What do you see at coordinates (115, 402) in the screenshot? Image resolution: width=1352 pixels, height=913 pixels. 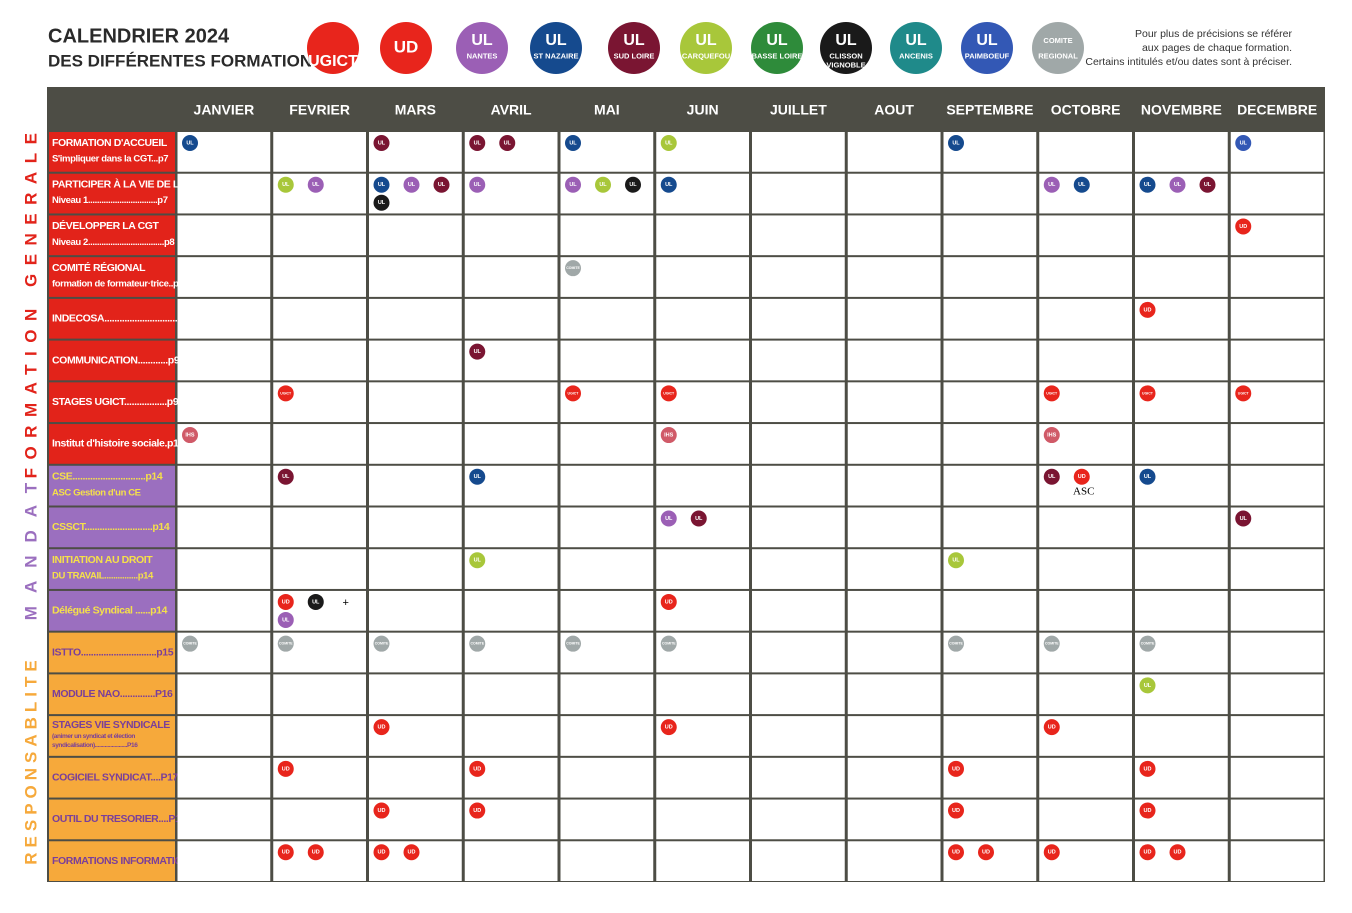 I see `row-label: STAGES UGICT.................p9` at bounding box center [115, 402].